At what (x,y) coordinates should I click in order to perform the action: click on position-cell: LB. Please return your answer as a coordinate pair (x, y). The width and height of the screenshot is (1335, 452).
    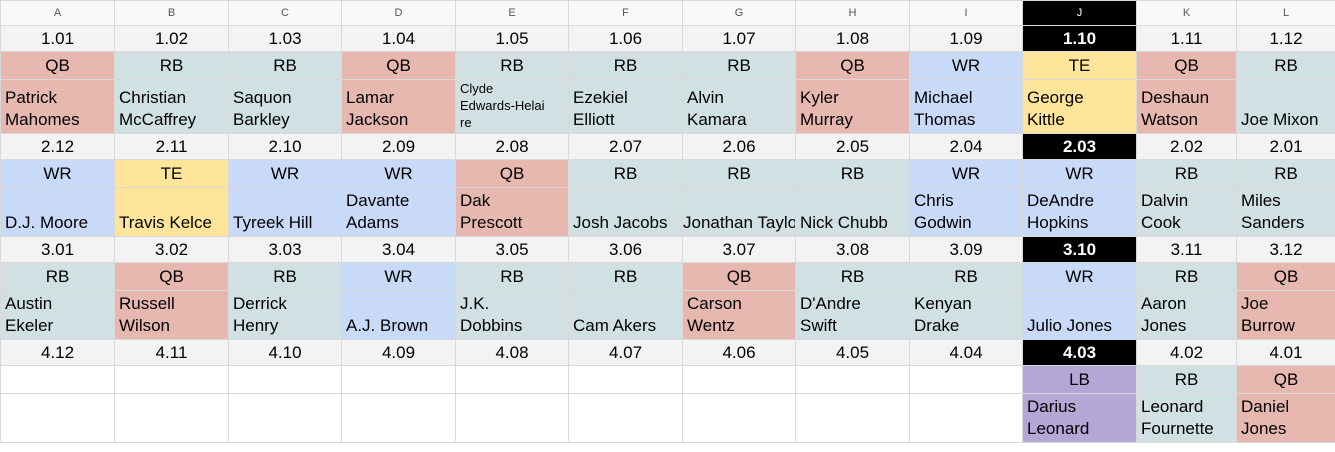
    Looking at the image, I should click on (1079, 379).